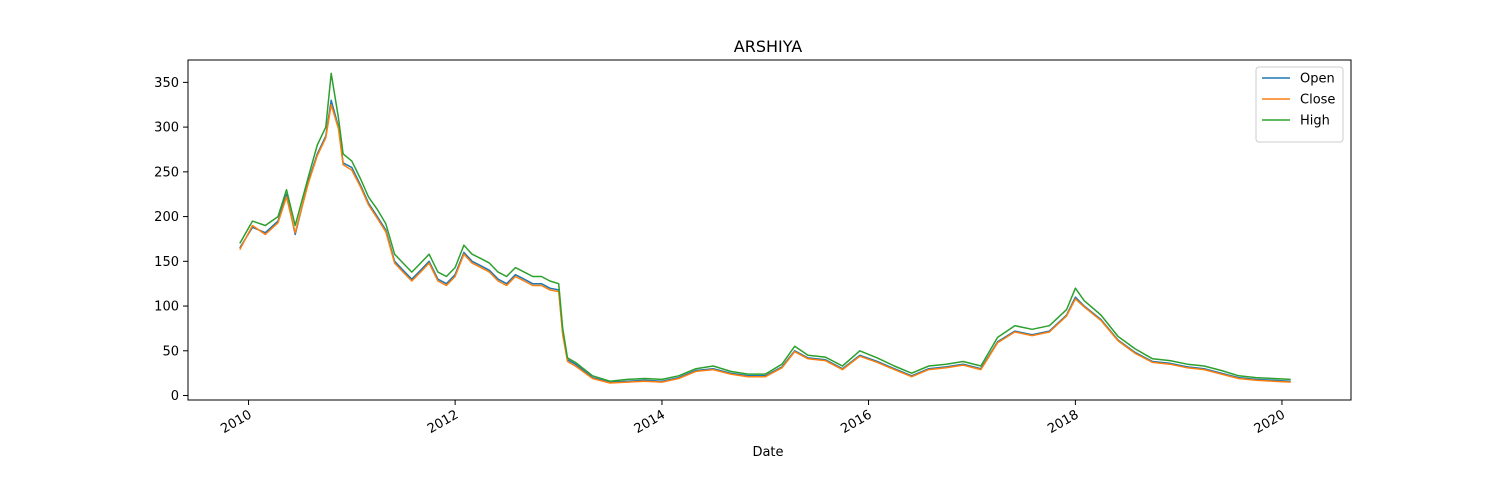 This screenshot has height=500, width=1500. Describe the element at coordinates (166, 262) in the screenshot. I see `y-tick-label: 150` at that location.